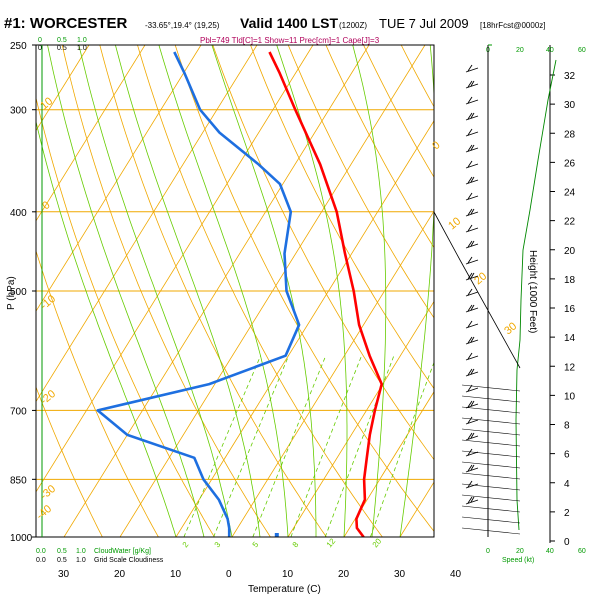 This screenshot has width=600, height=600. I want to click on height-tick-label: 6, so click(567, 455).